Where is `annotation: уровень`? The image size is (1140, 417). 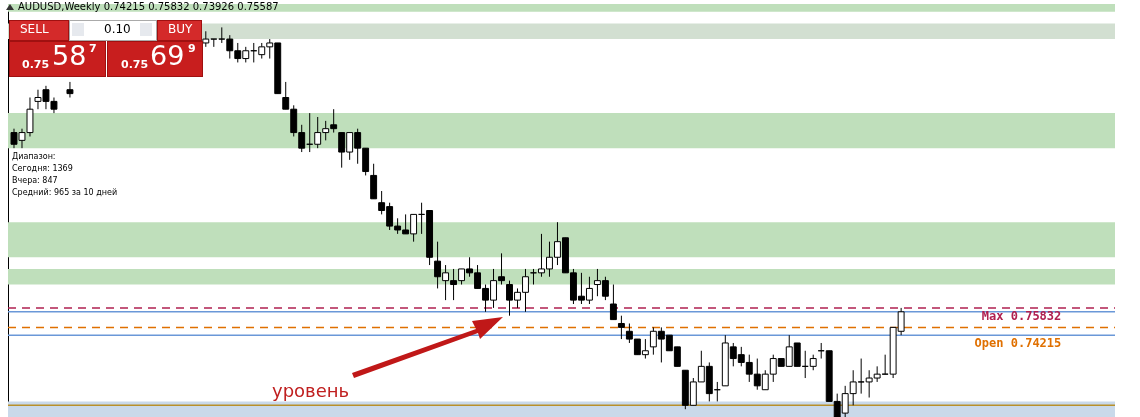 annotation: уровень is located at coordinates (311, 390).